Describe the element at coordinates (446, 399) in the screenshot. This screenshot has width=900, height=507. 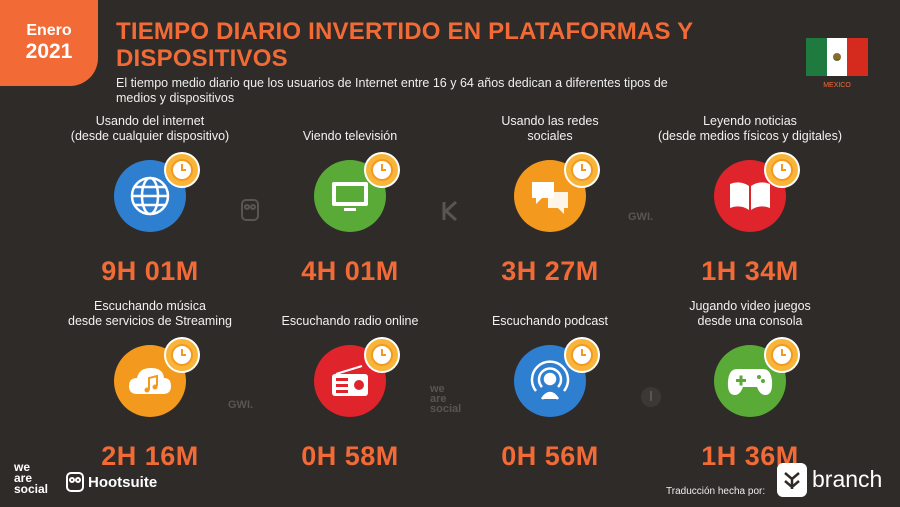
I see `wearesocial-watermark: we are social` at that location.